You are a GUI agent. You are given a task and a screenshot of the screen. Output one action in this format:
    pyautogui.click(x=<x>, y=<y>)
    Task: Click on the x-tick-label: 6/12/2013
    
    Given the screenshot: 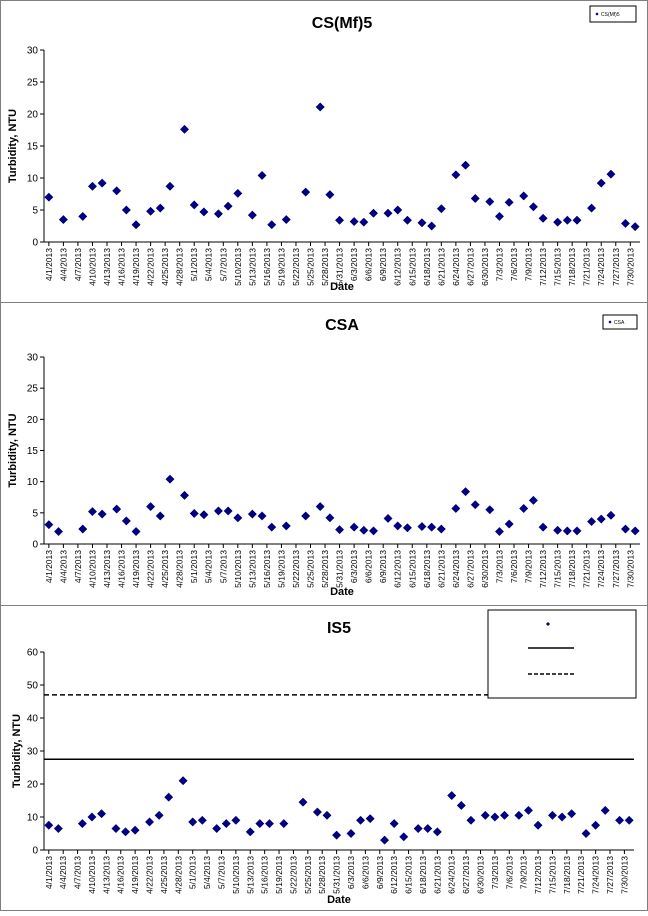 What is the action you would take?
    pyautogui.click(x=398, y=267)
    